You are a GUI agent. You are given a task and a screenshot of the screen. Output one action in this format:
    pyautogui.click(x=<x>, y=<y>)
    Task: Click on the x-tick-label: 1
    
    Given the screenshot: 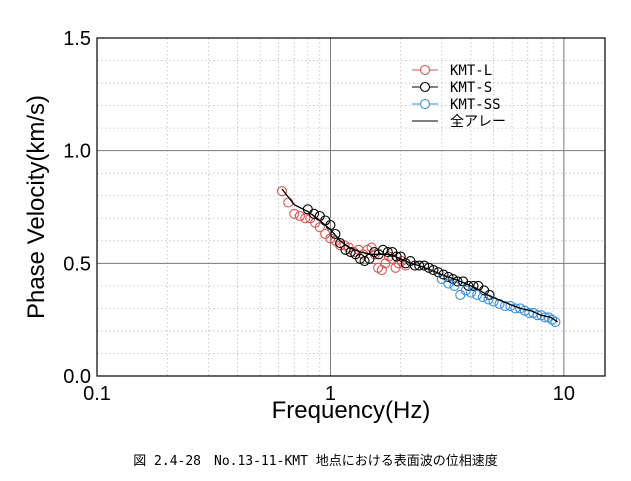 What is the action you would take?
    pyautogui.click(x=330, y=394)
    